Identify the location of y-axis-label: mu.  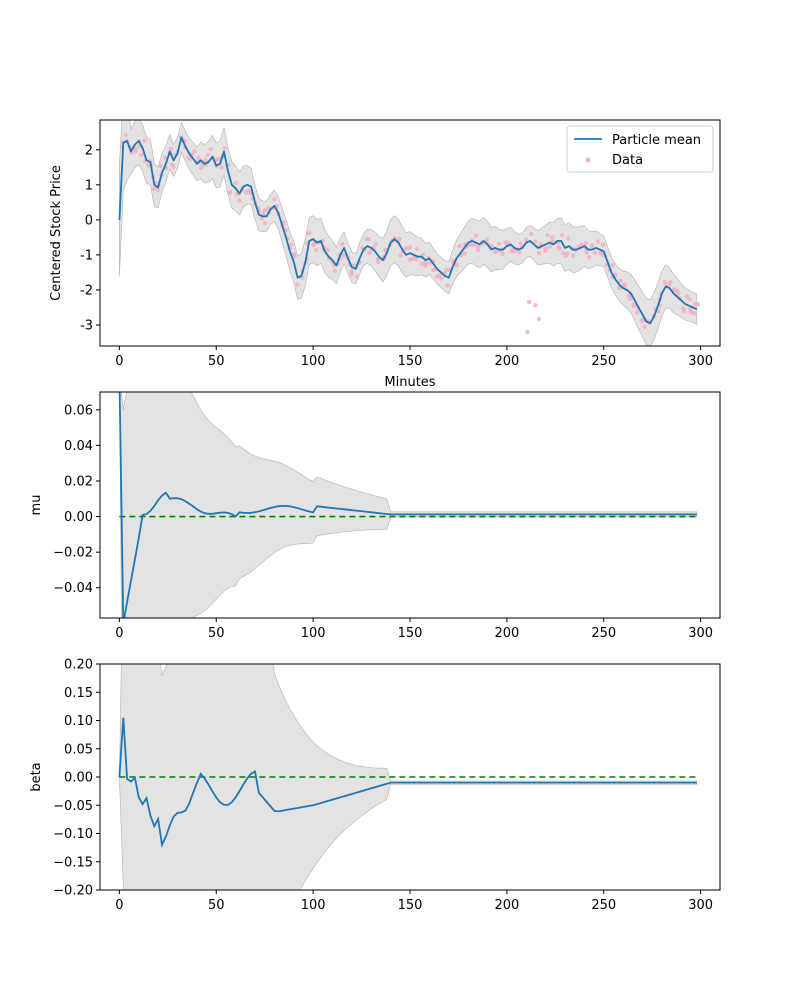
(36, 505).